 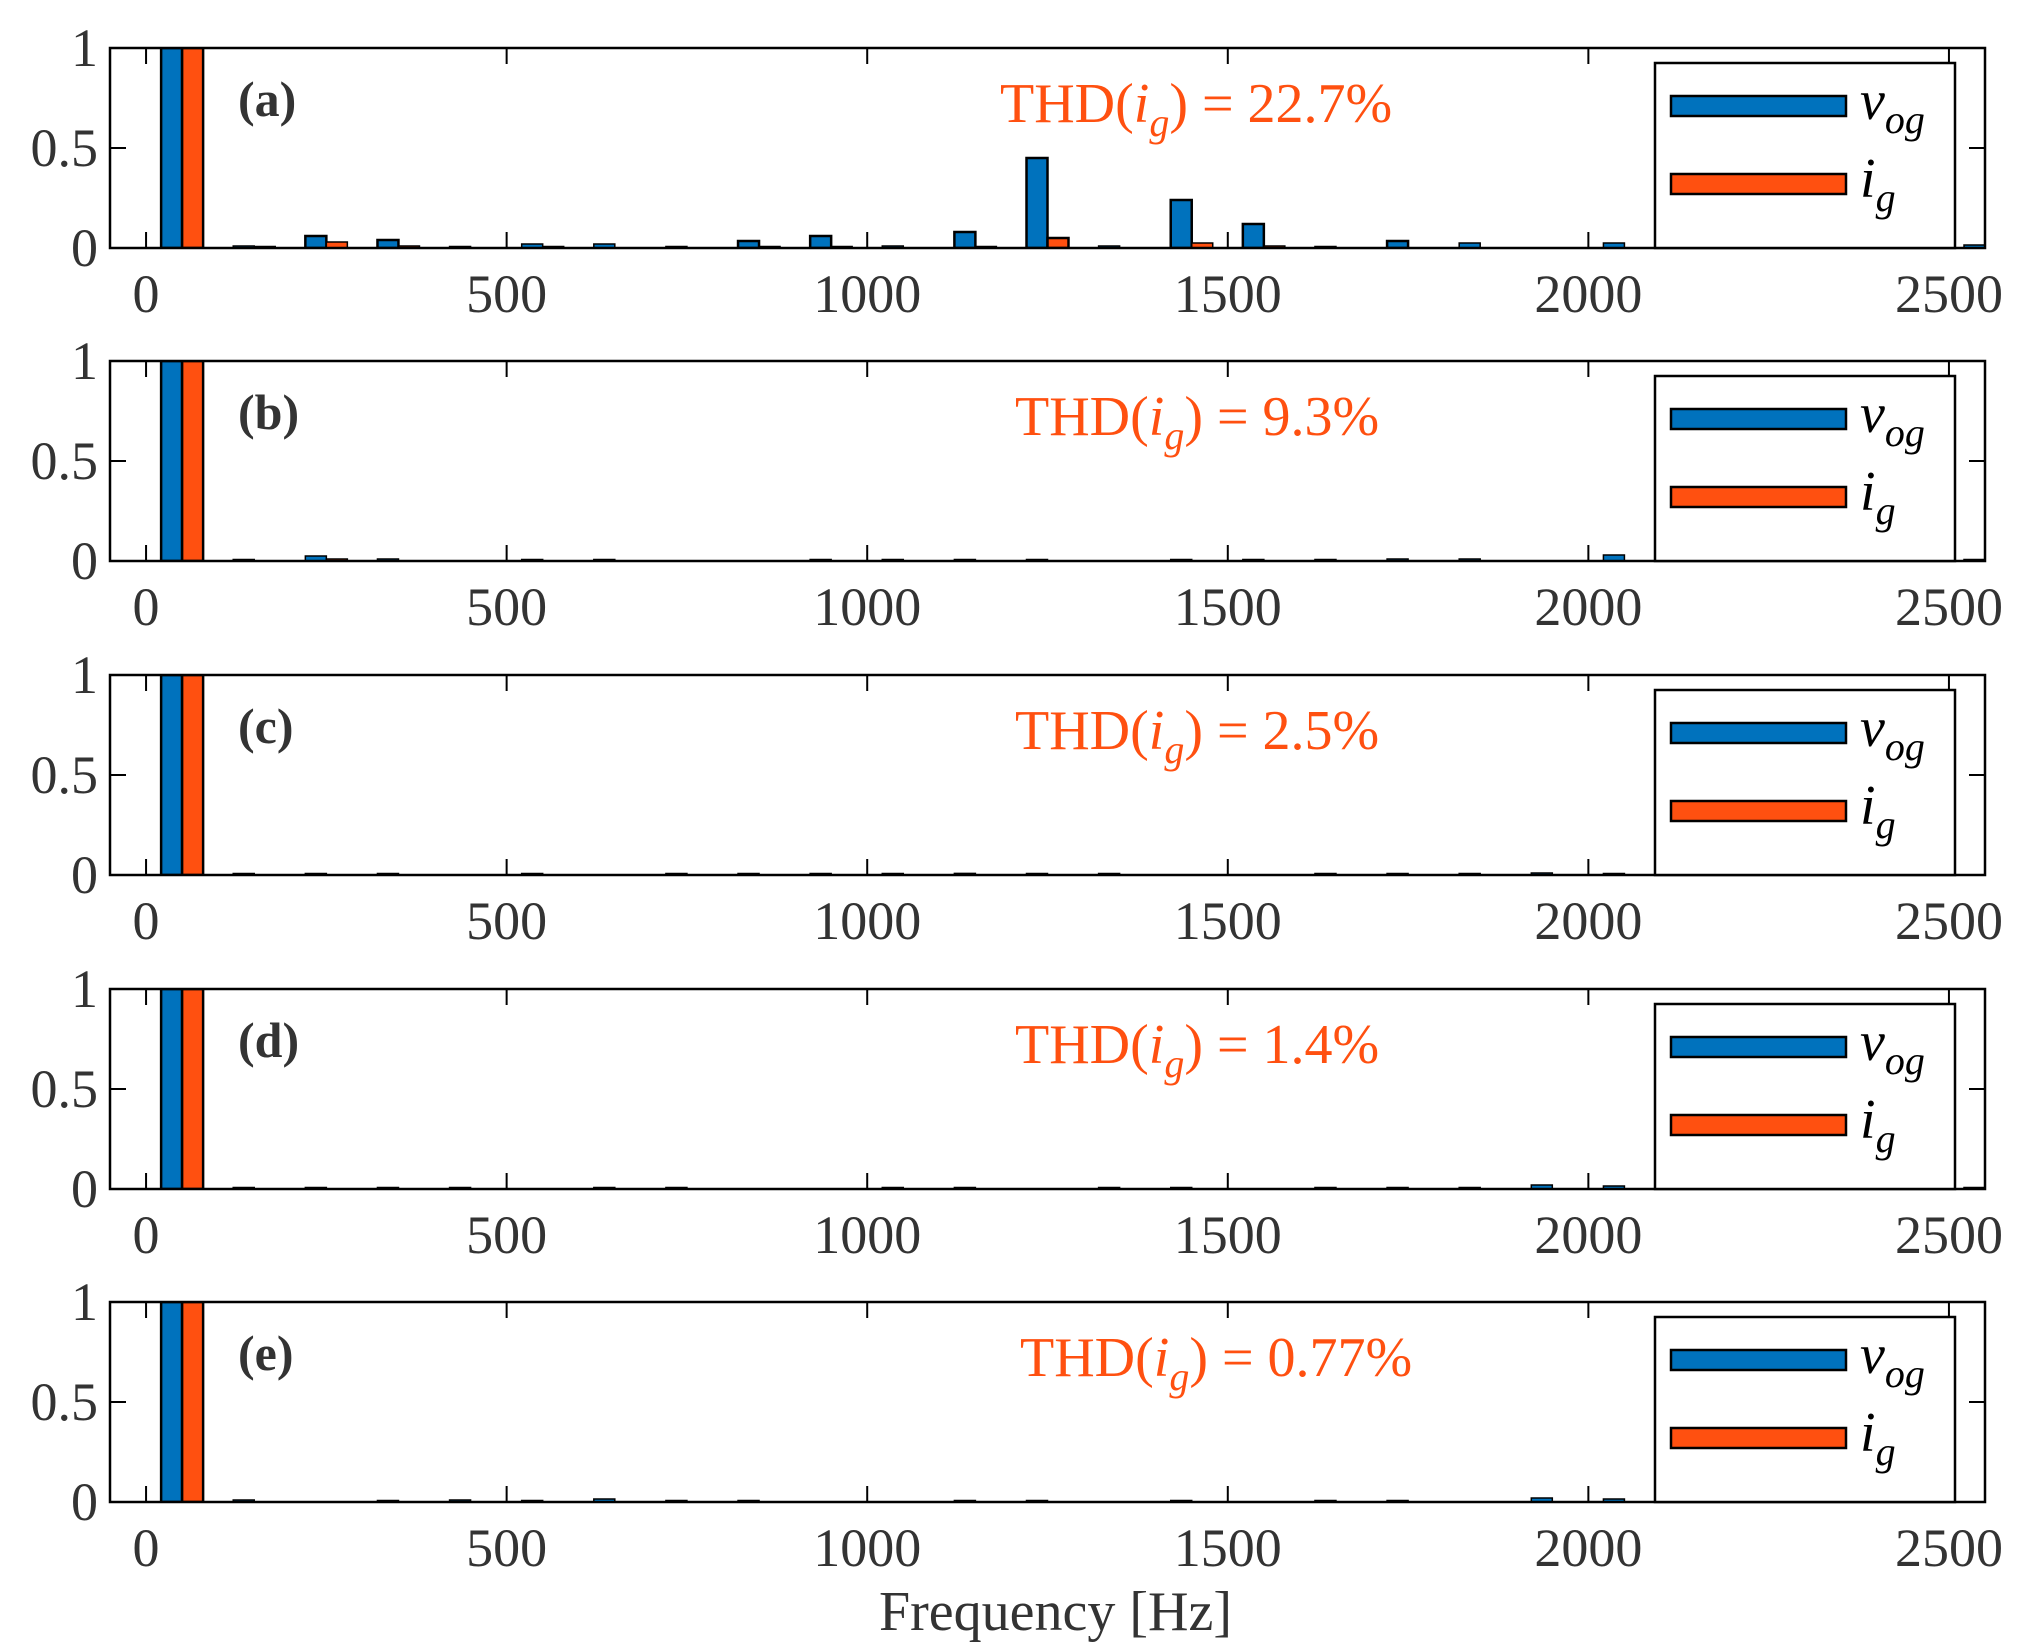 What do you see at coordinates (1197, 422) in the screenshot?
I see `thd-annotation: THD(ig) = 9.3%` at bounding box center [1197, 422].